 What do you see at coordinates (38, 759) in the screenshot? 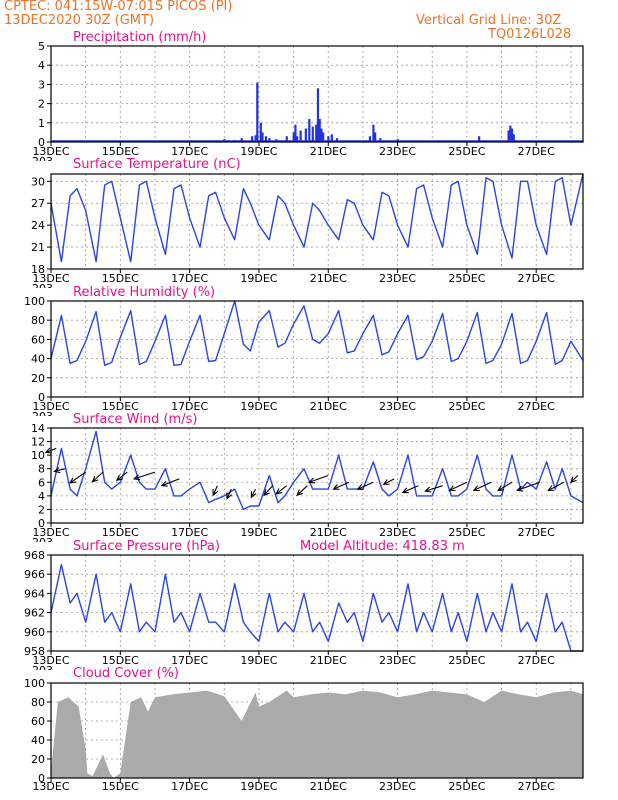
I see `y-tick-label: 20` at bounding box center [38, 759].